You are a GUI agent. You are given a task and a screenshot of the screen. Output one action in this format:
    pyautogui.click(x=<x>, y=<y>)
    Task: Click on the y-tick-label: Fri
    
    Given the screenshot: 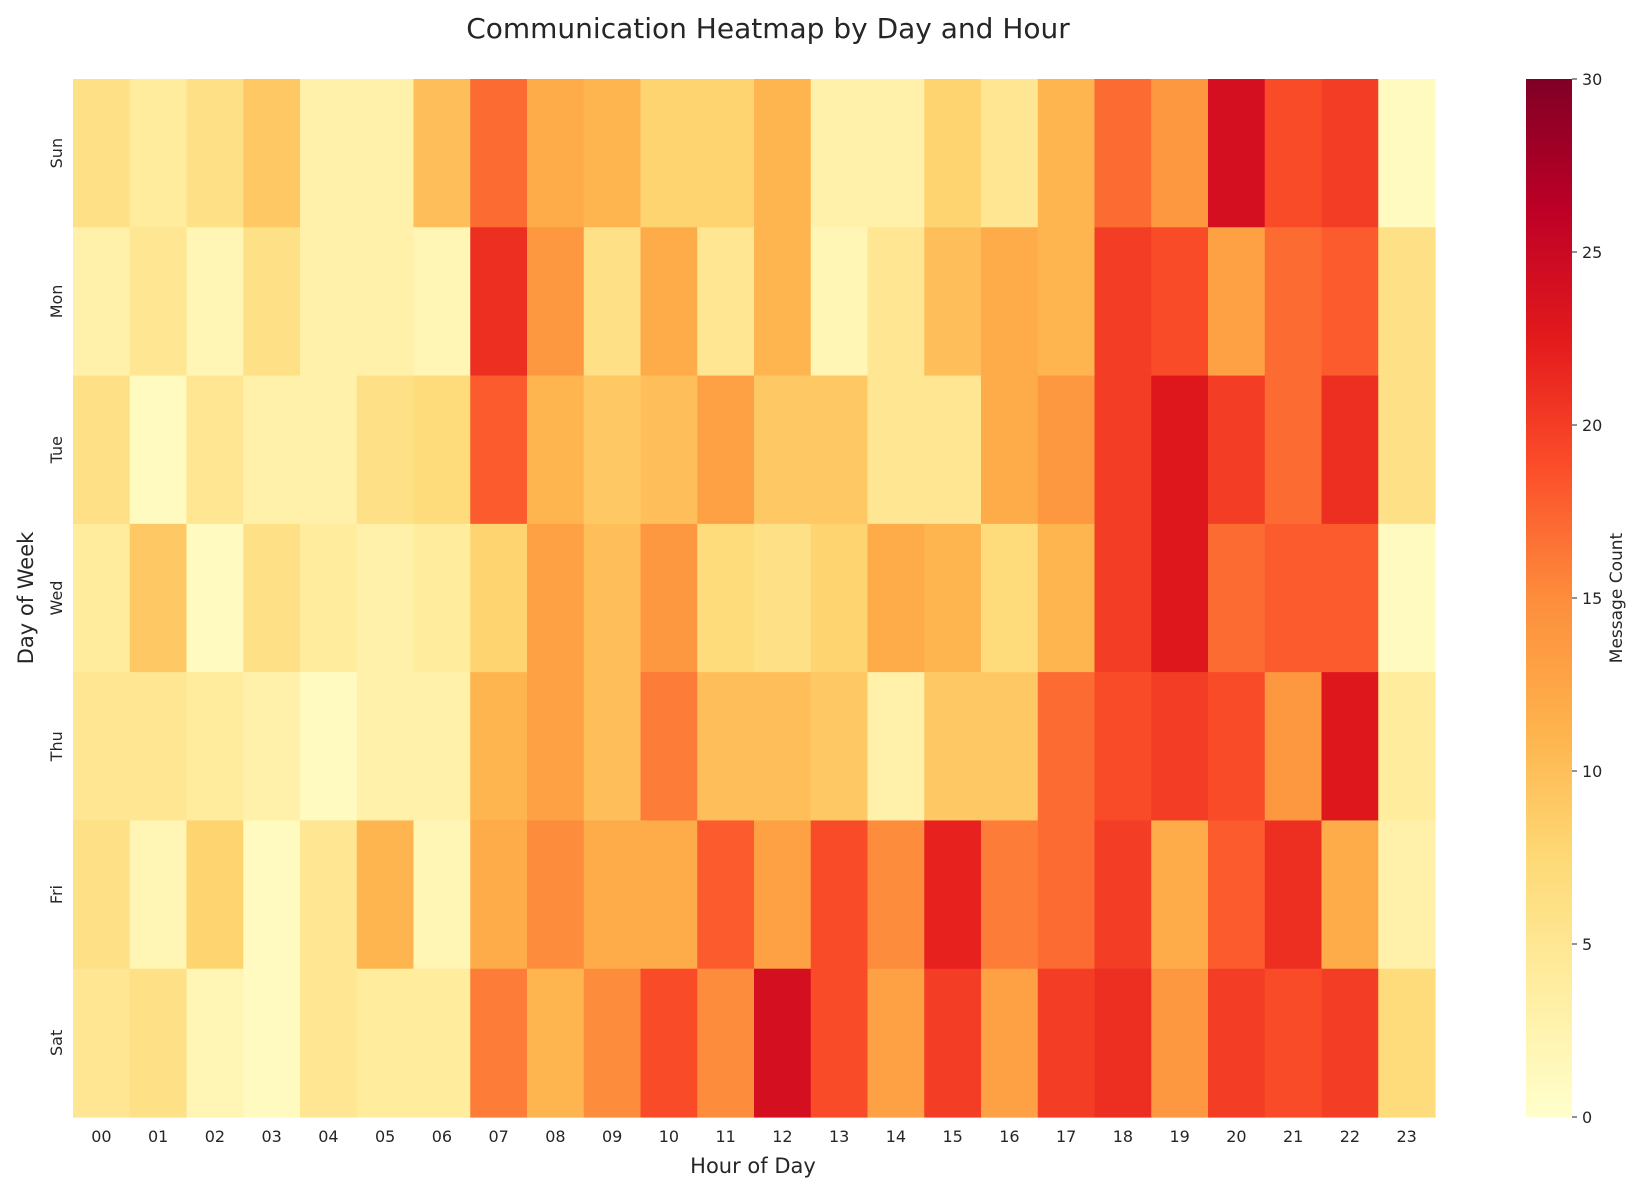 What is the action you would take?
    pyautogui.click(x=56, y=894)
    